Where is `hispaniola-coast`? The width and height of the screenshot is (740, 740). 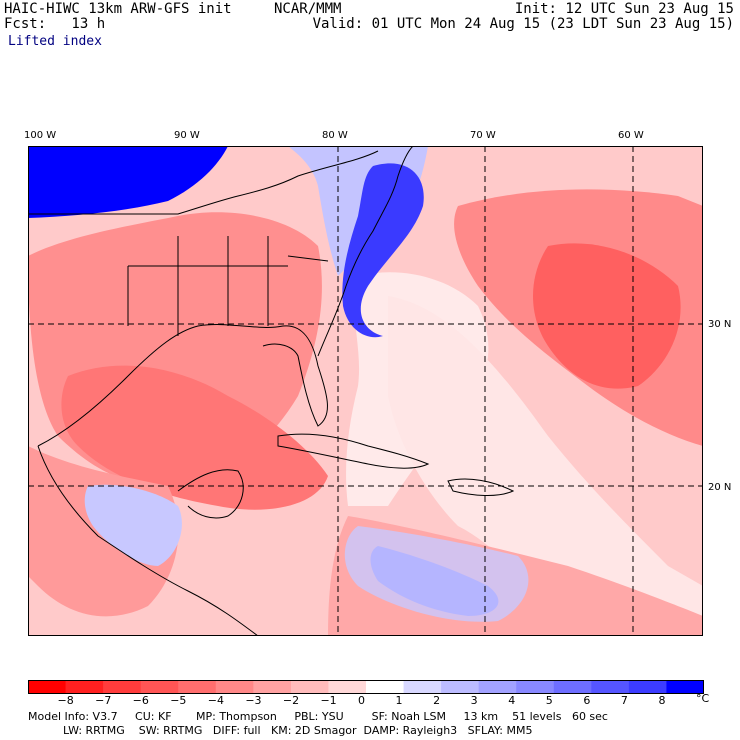
hispaniola-coast is located at coordinates (481, 487).